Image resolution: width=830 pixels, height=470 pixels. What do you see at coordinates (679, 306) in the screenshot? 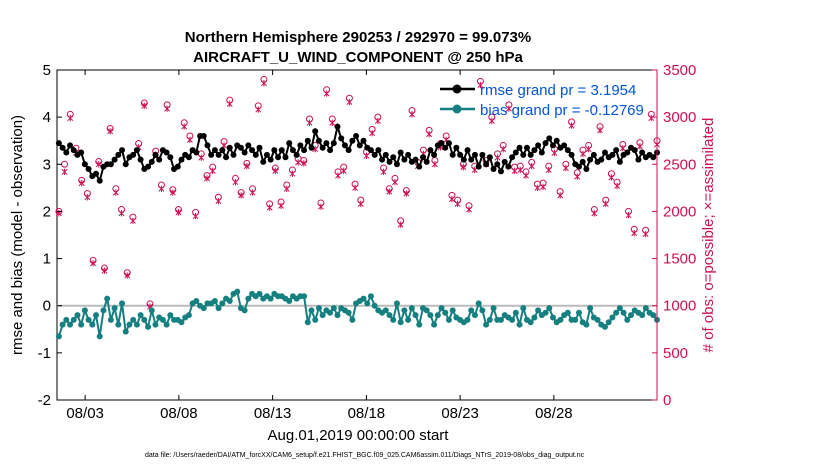
I see `y2-tick-label: 1000` at bounding box center [679, 306].